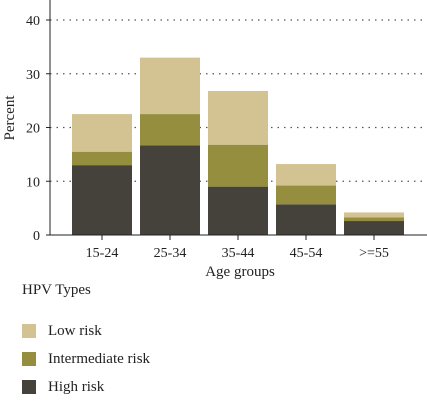 The width and height of the screenshot is (427, 403). I want to click on legend-item-high-risk: High risk, so click(86, 387).